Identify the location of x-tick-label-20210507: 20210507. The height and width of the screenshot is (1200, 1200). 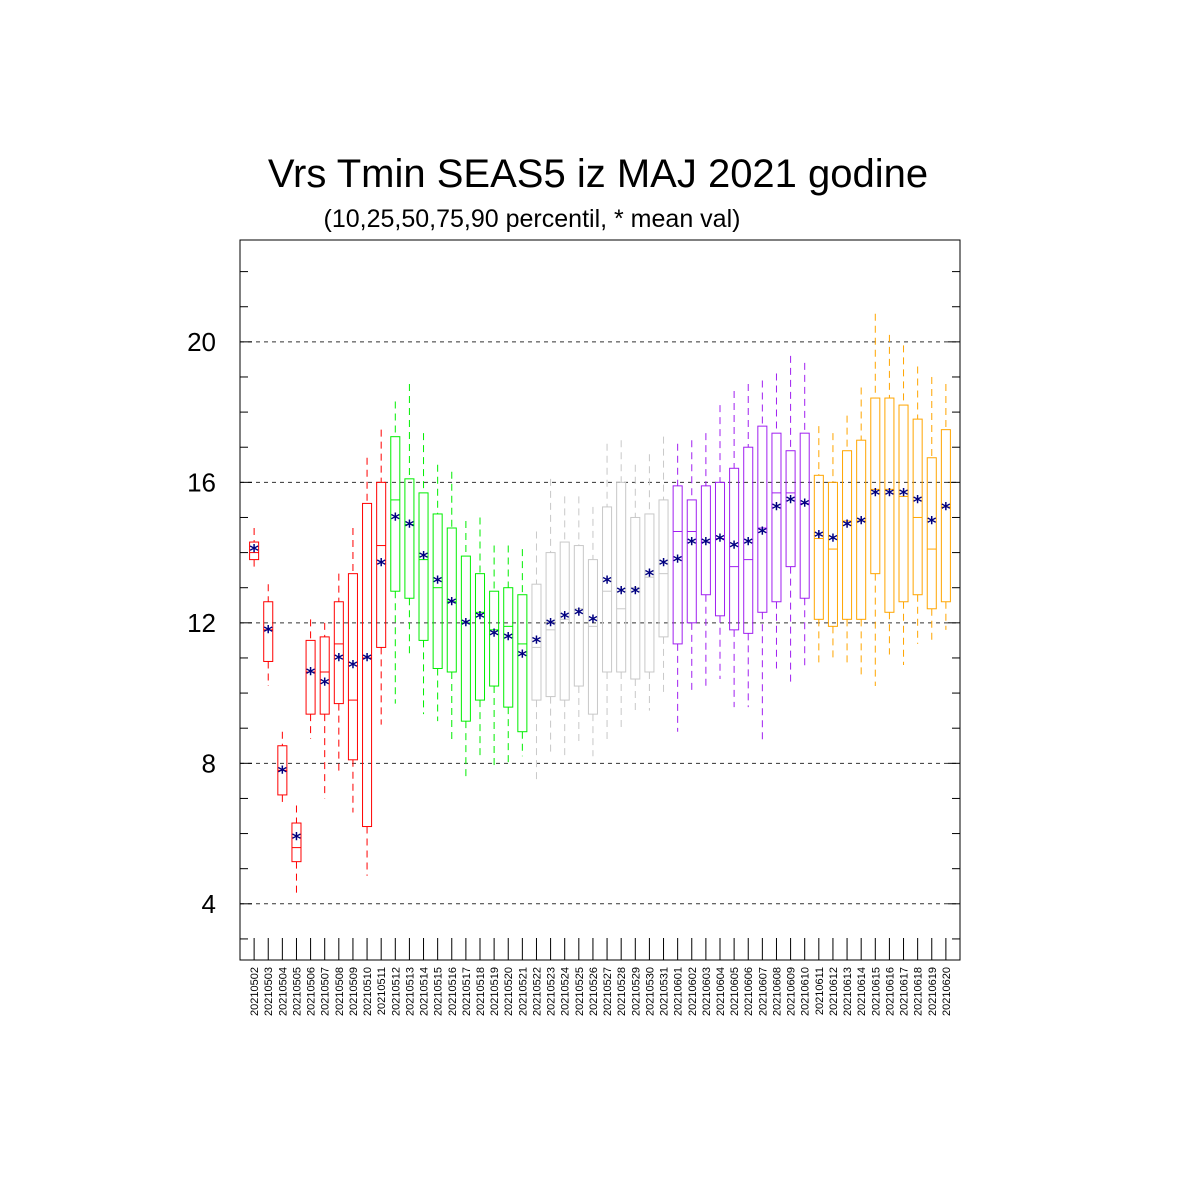
(326, 991).